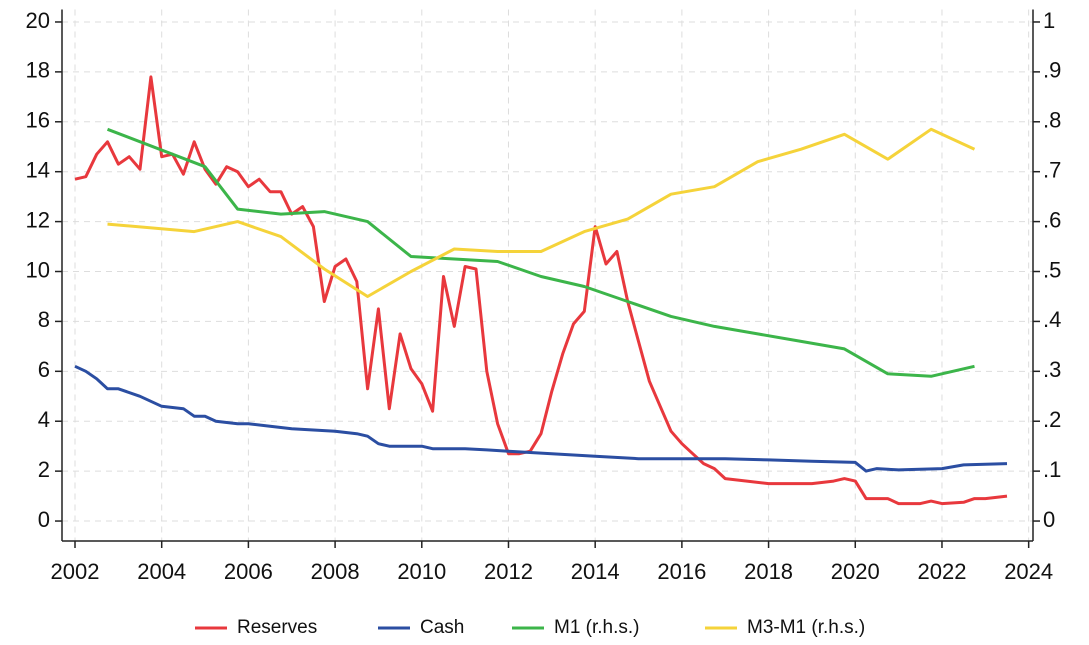 This screenshot has width=1089, height=645. I want to click on y2-tick-label: 0, so click(1049, 519).